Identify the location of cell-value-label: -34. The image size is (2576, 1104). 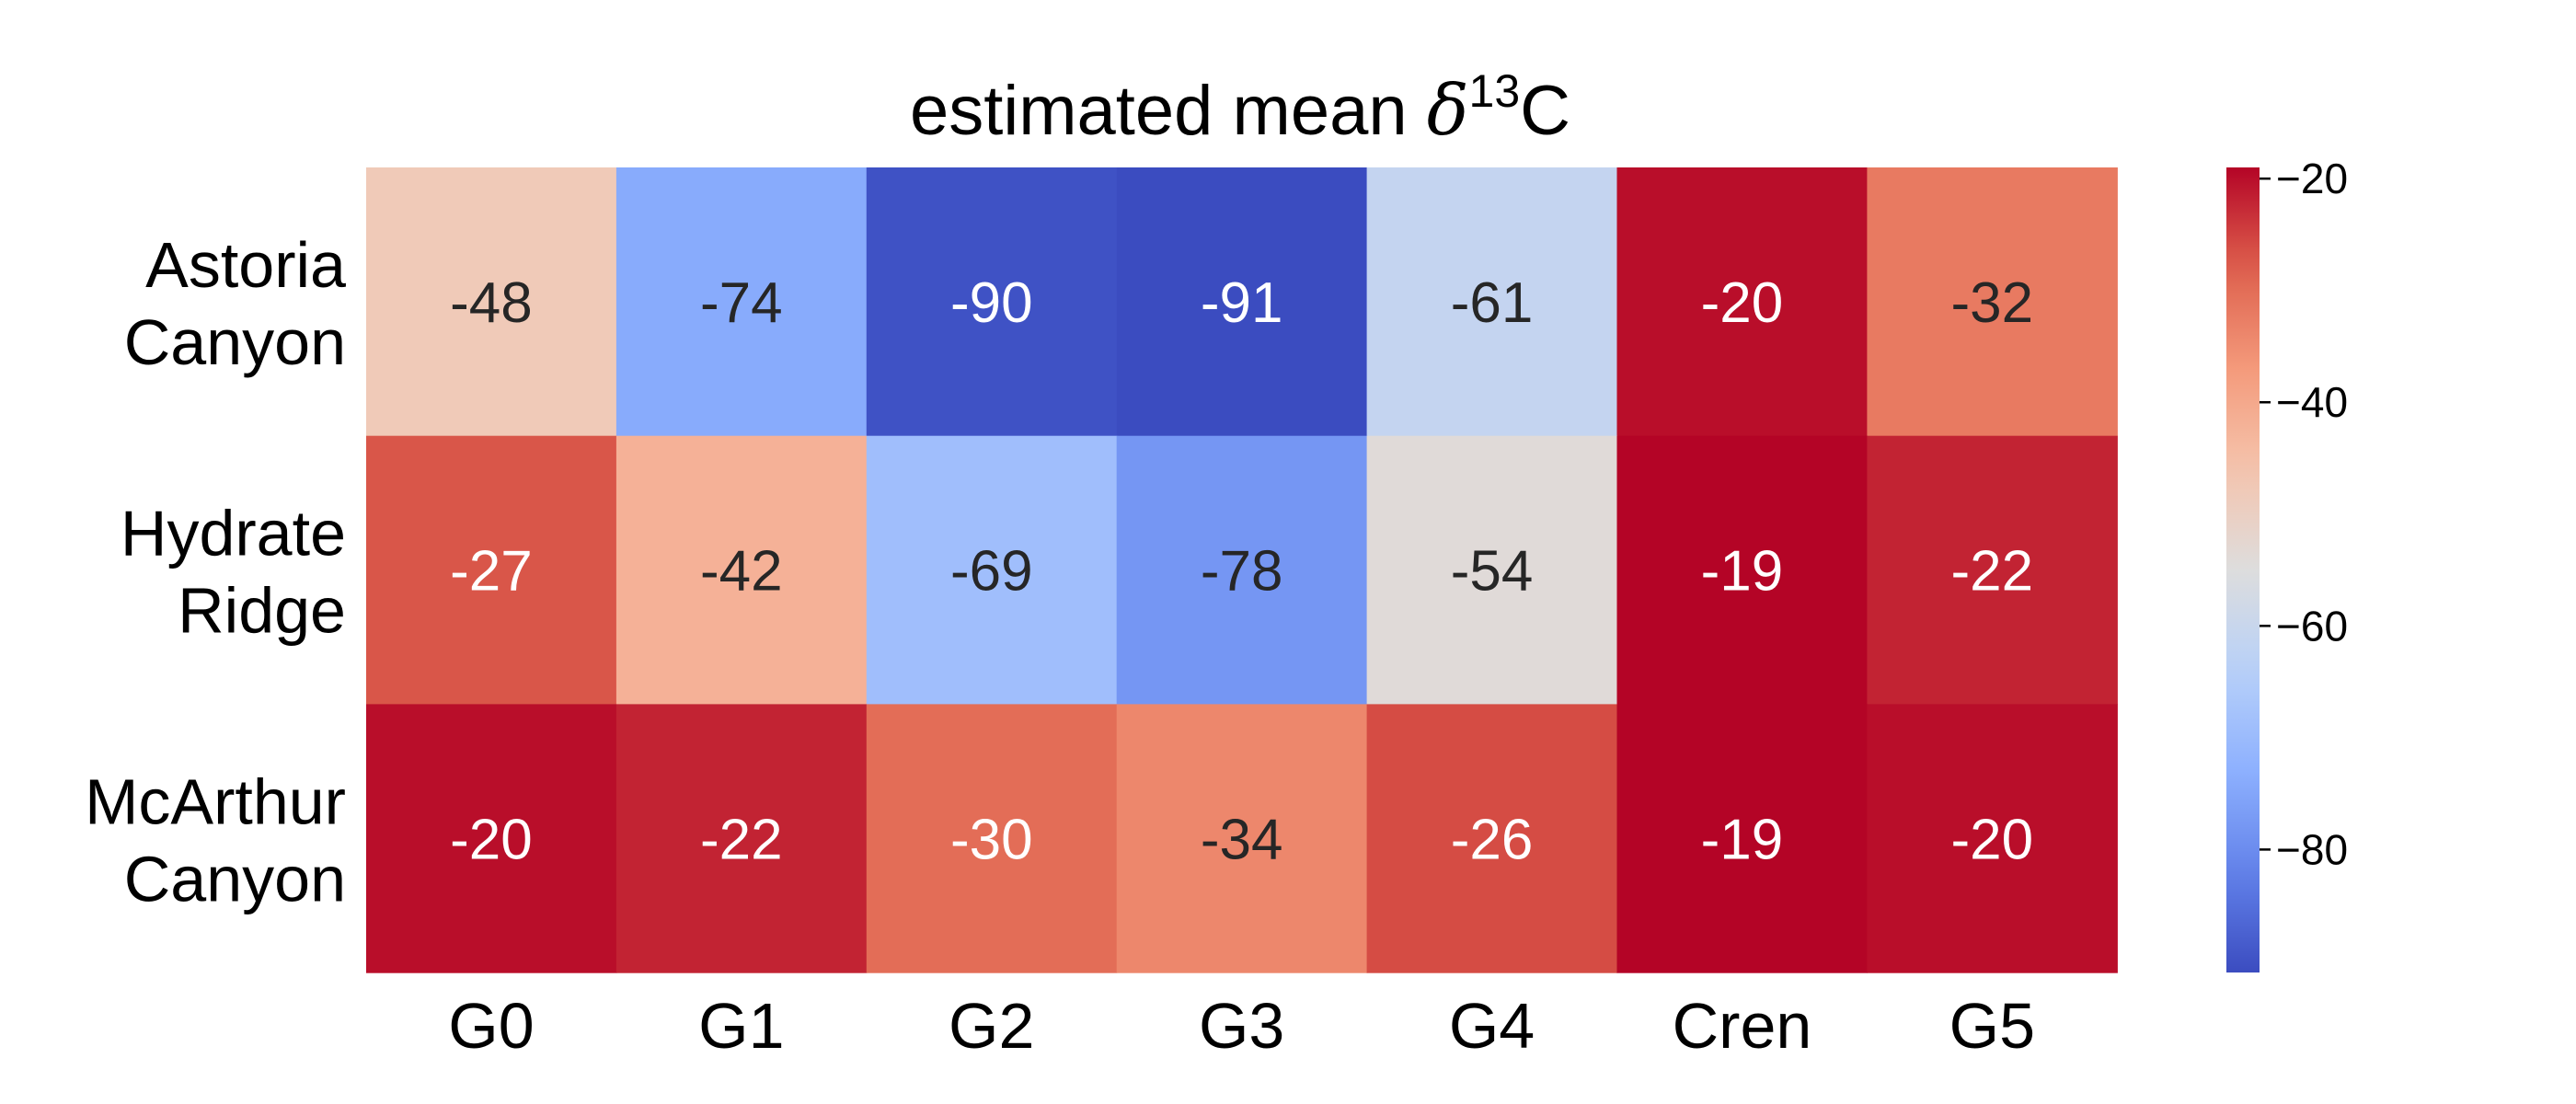
(1242, 839).